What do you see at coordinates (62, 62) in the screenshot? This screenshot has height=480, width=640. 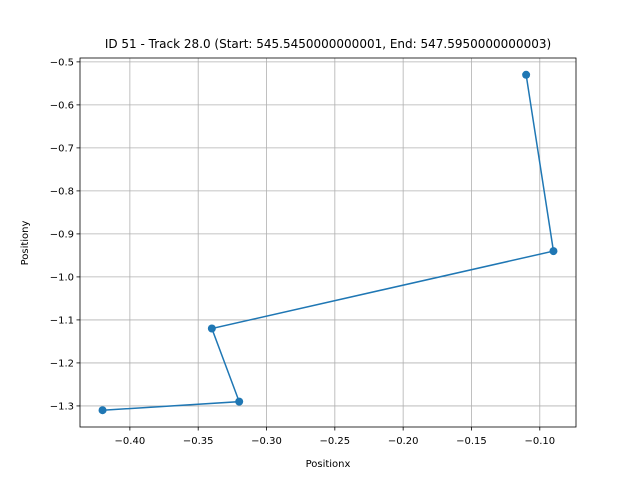 I see `y-tick-label: −0.5` at bounding box center [62, 62].